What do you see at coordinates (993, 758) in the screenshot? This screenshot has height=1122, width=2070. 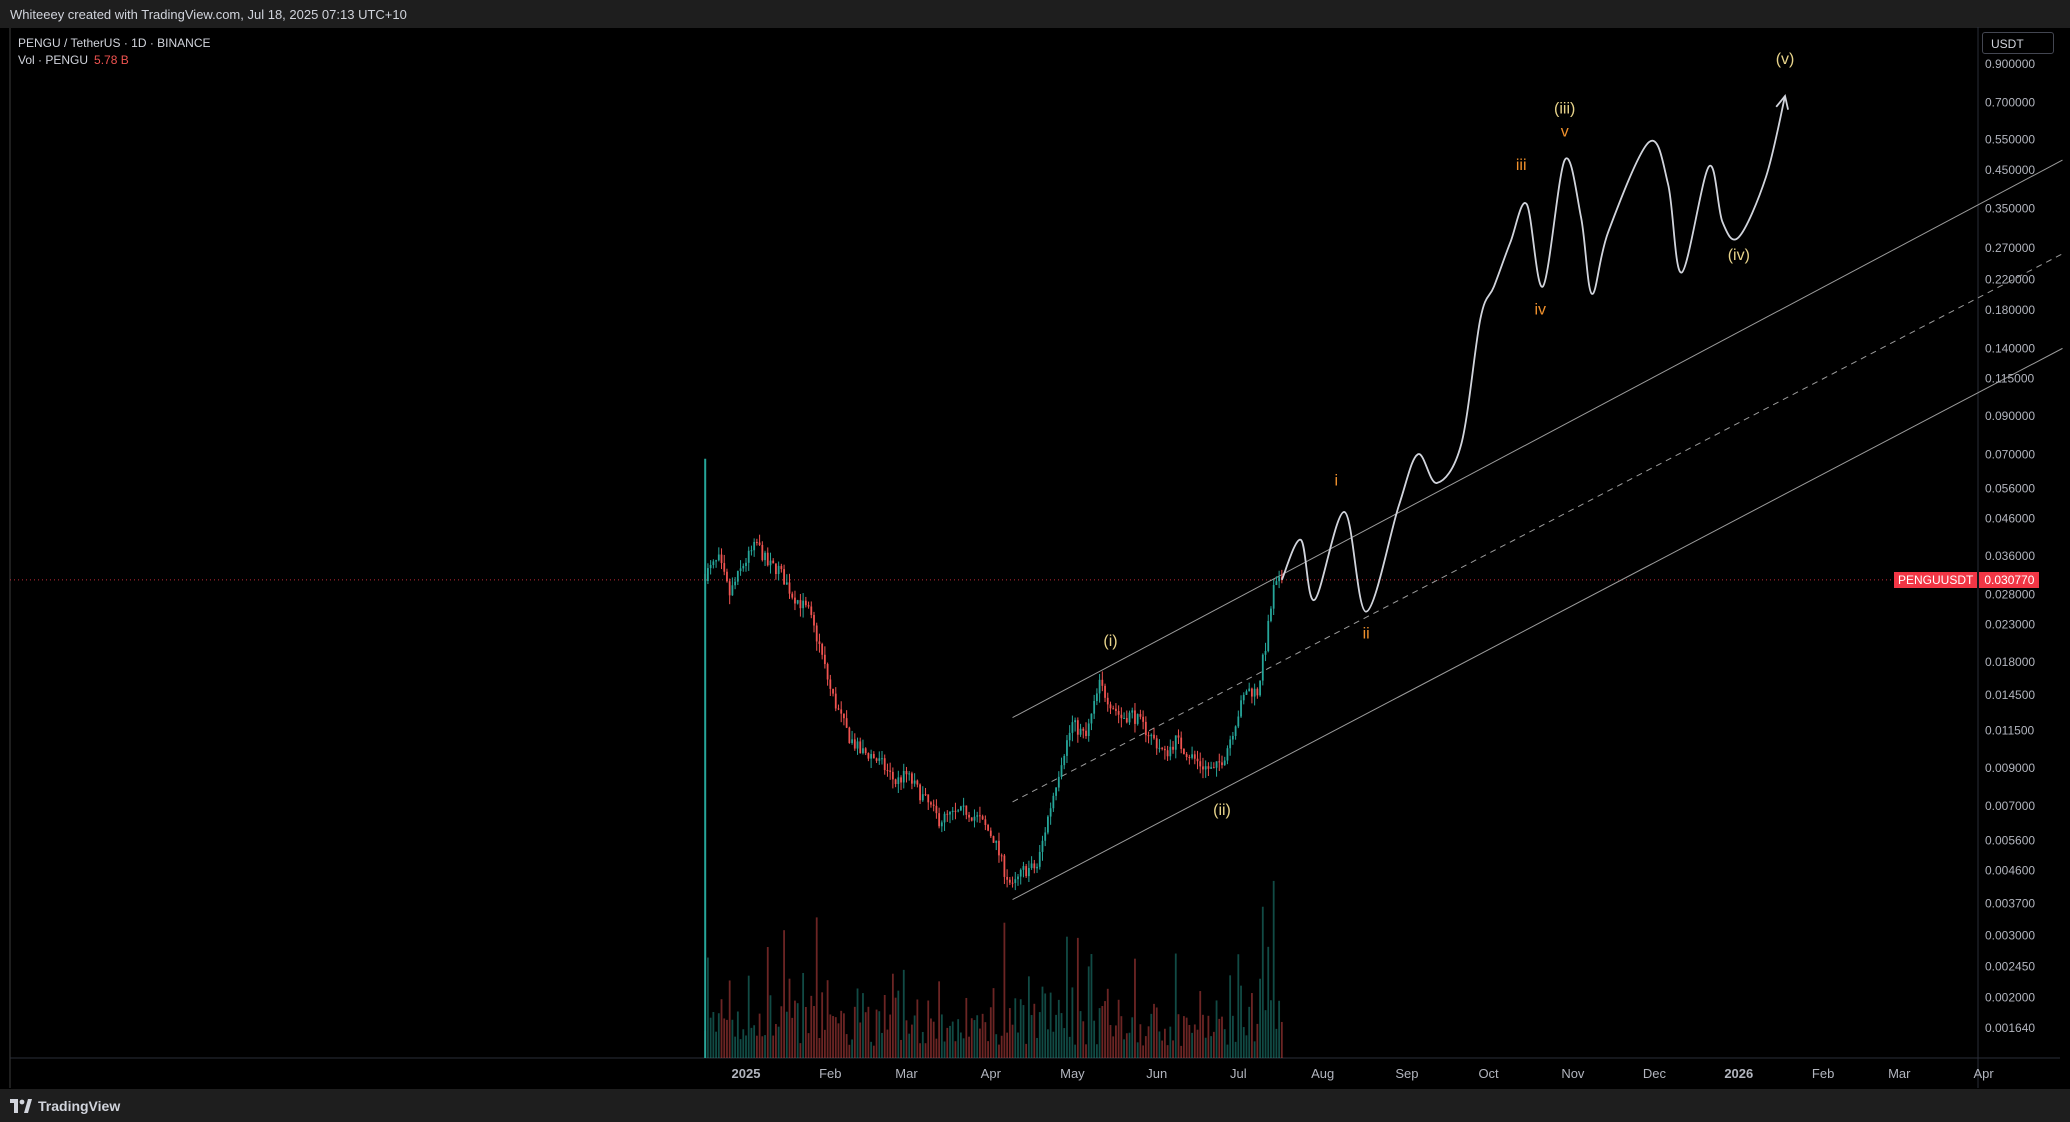 I see `candlesticks` at bounding box center [993, 758].